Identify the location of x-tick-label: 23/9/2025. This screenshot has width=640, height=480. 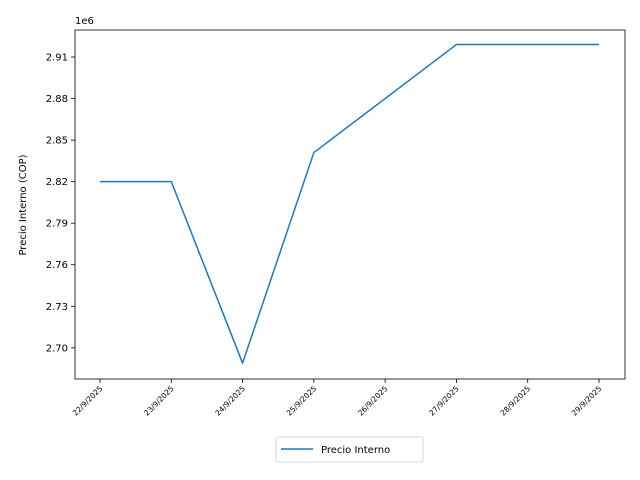
(159, 401).